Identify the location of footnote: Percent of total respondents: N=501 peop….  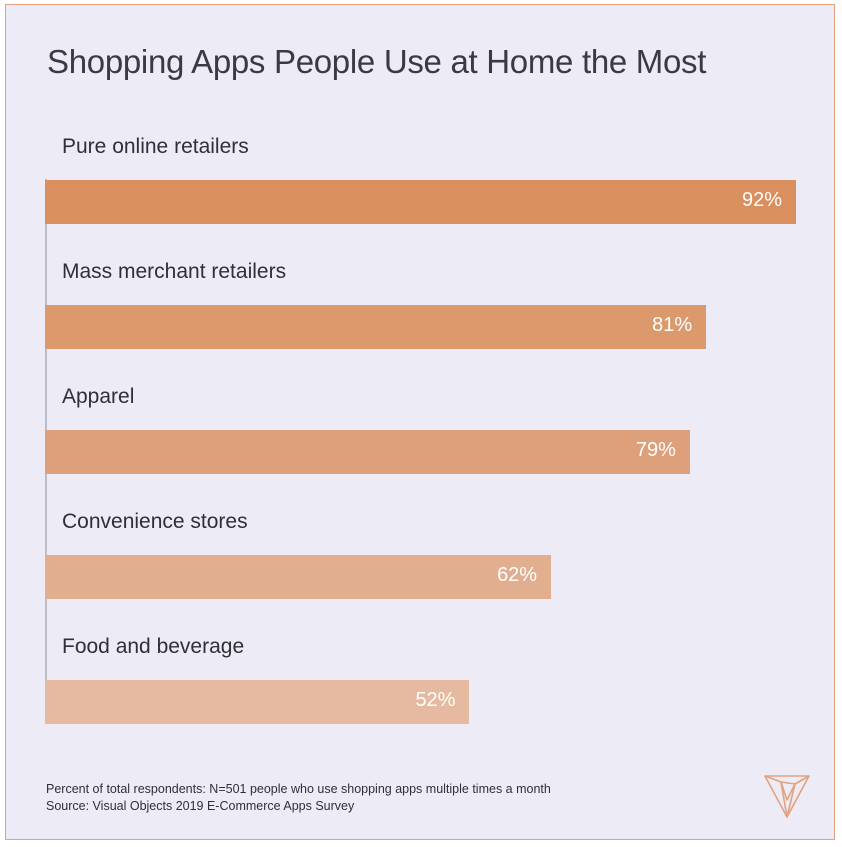
(298, 798).